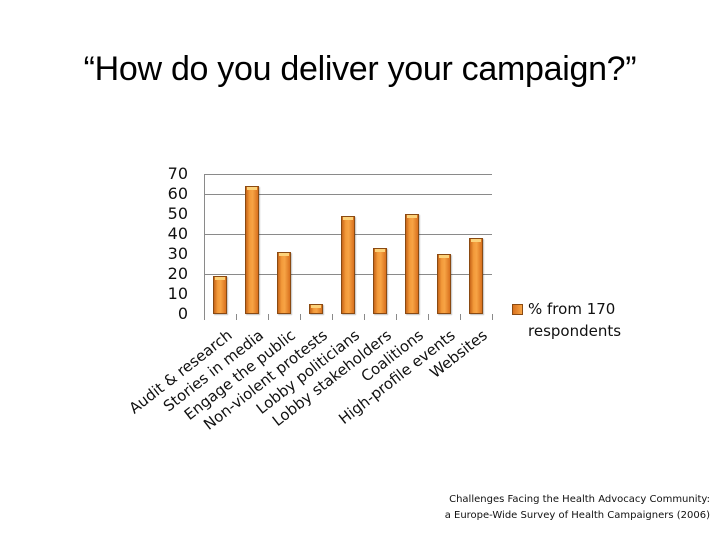  What do you see at coordinates (360, 69) in the screenshot?
I see `slide-title: “How do you deliver your campaign?”` at bounding box center [360, 69].